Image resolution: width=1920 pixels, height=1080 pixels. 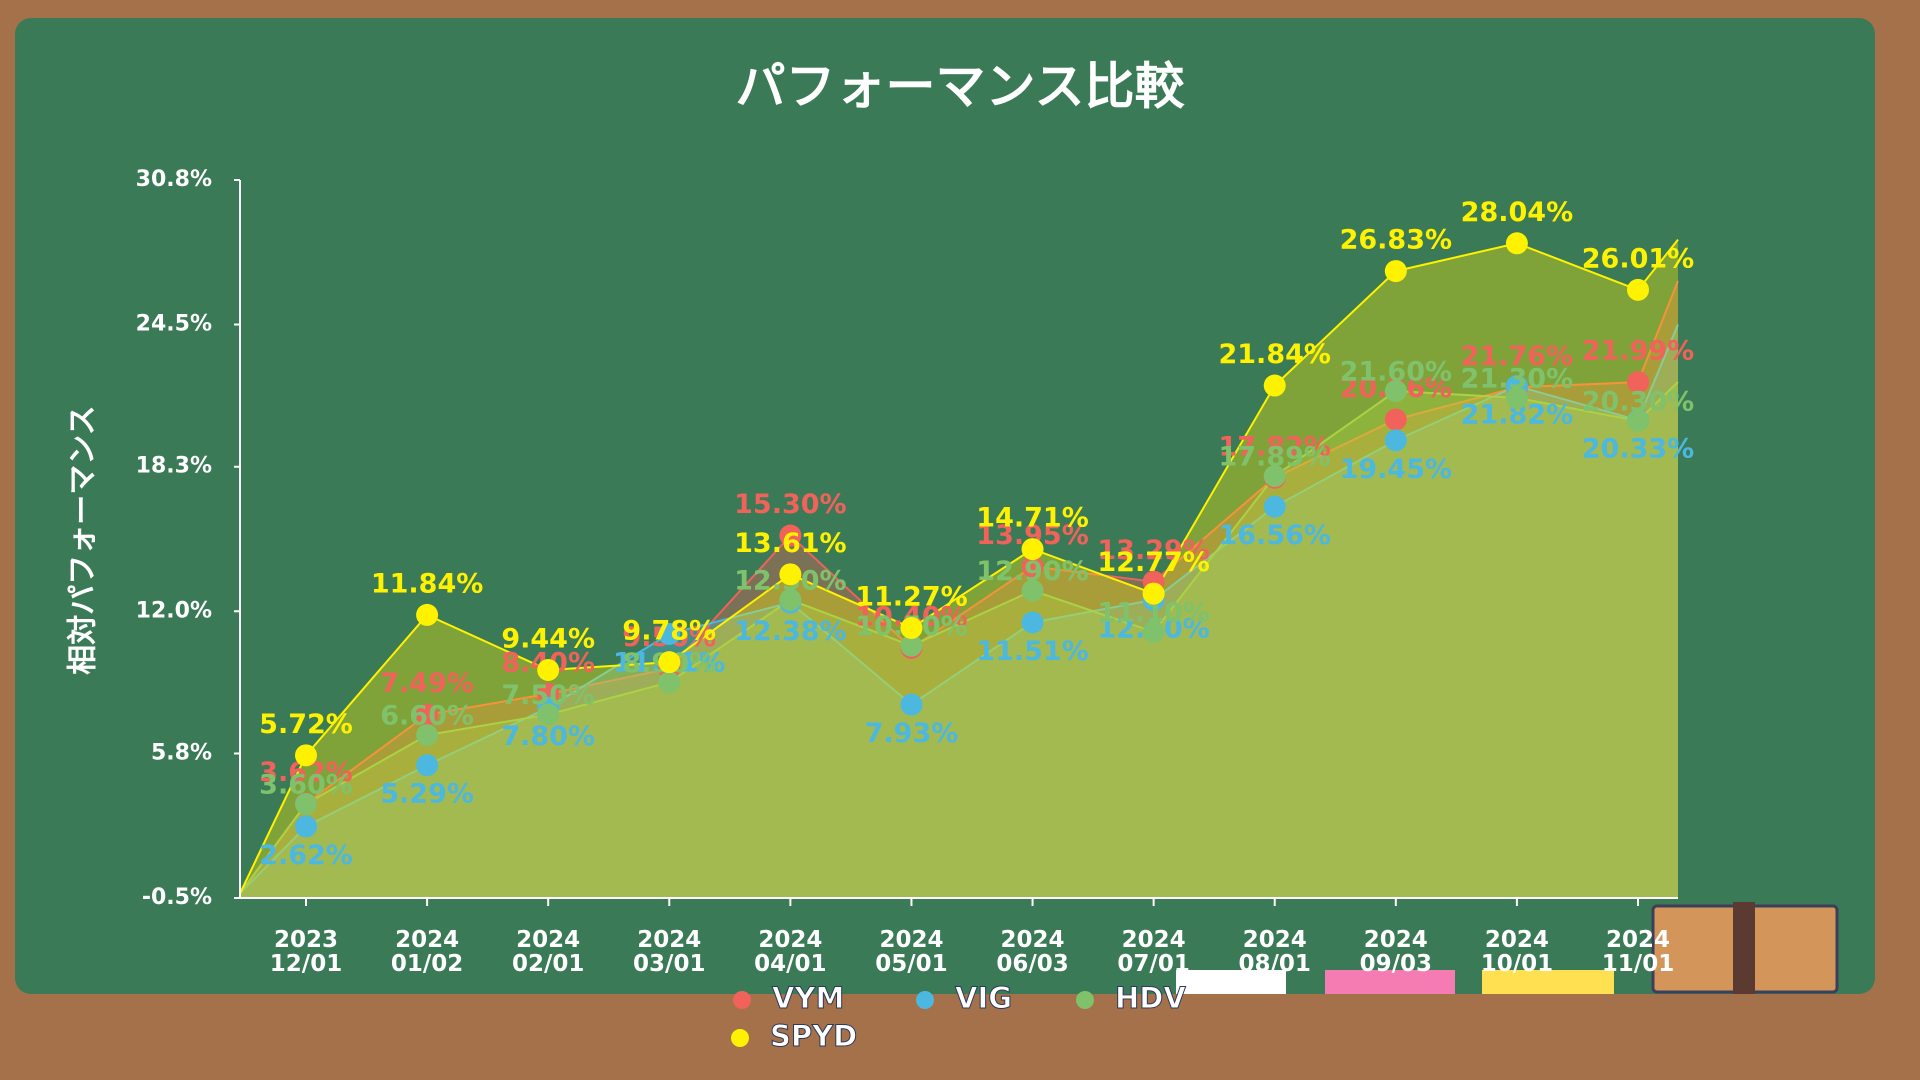 I want to click on y-tick-label: 12.0%, so click(x=174, y=610).